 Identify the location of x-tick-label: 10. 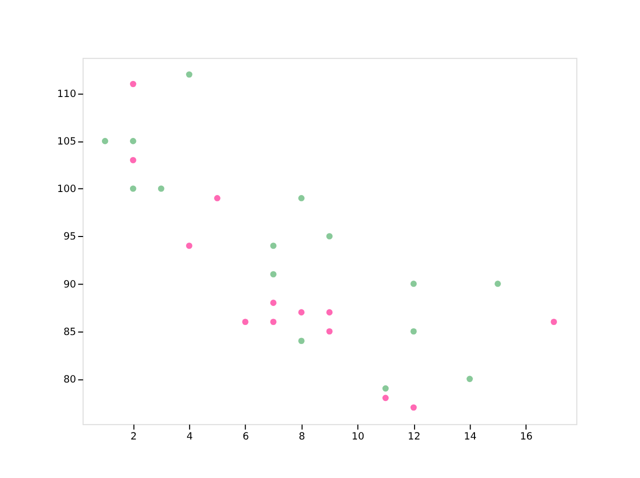
(358, 437).